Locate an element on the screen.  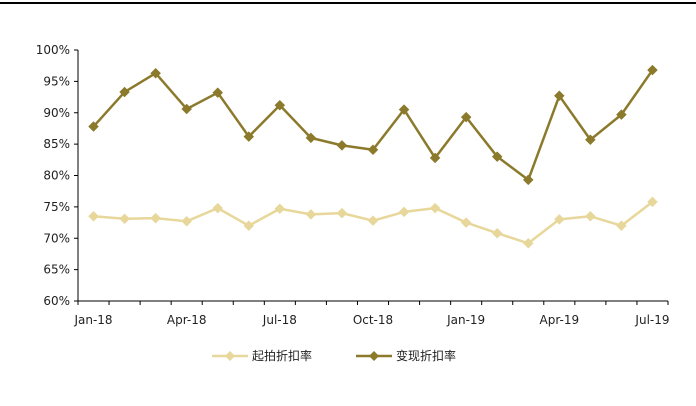
x-tick-label: Jan-18 is located at coordinates (92, 320).